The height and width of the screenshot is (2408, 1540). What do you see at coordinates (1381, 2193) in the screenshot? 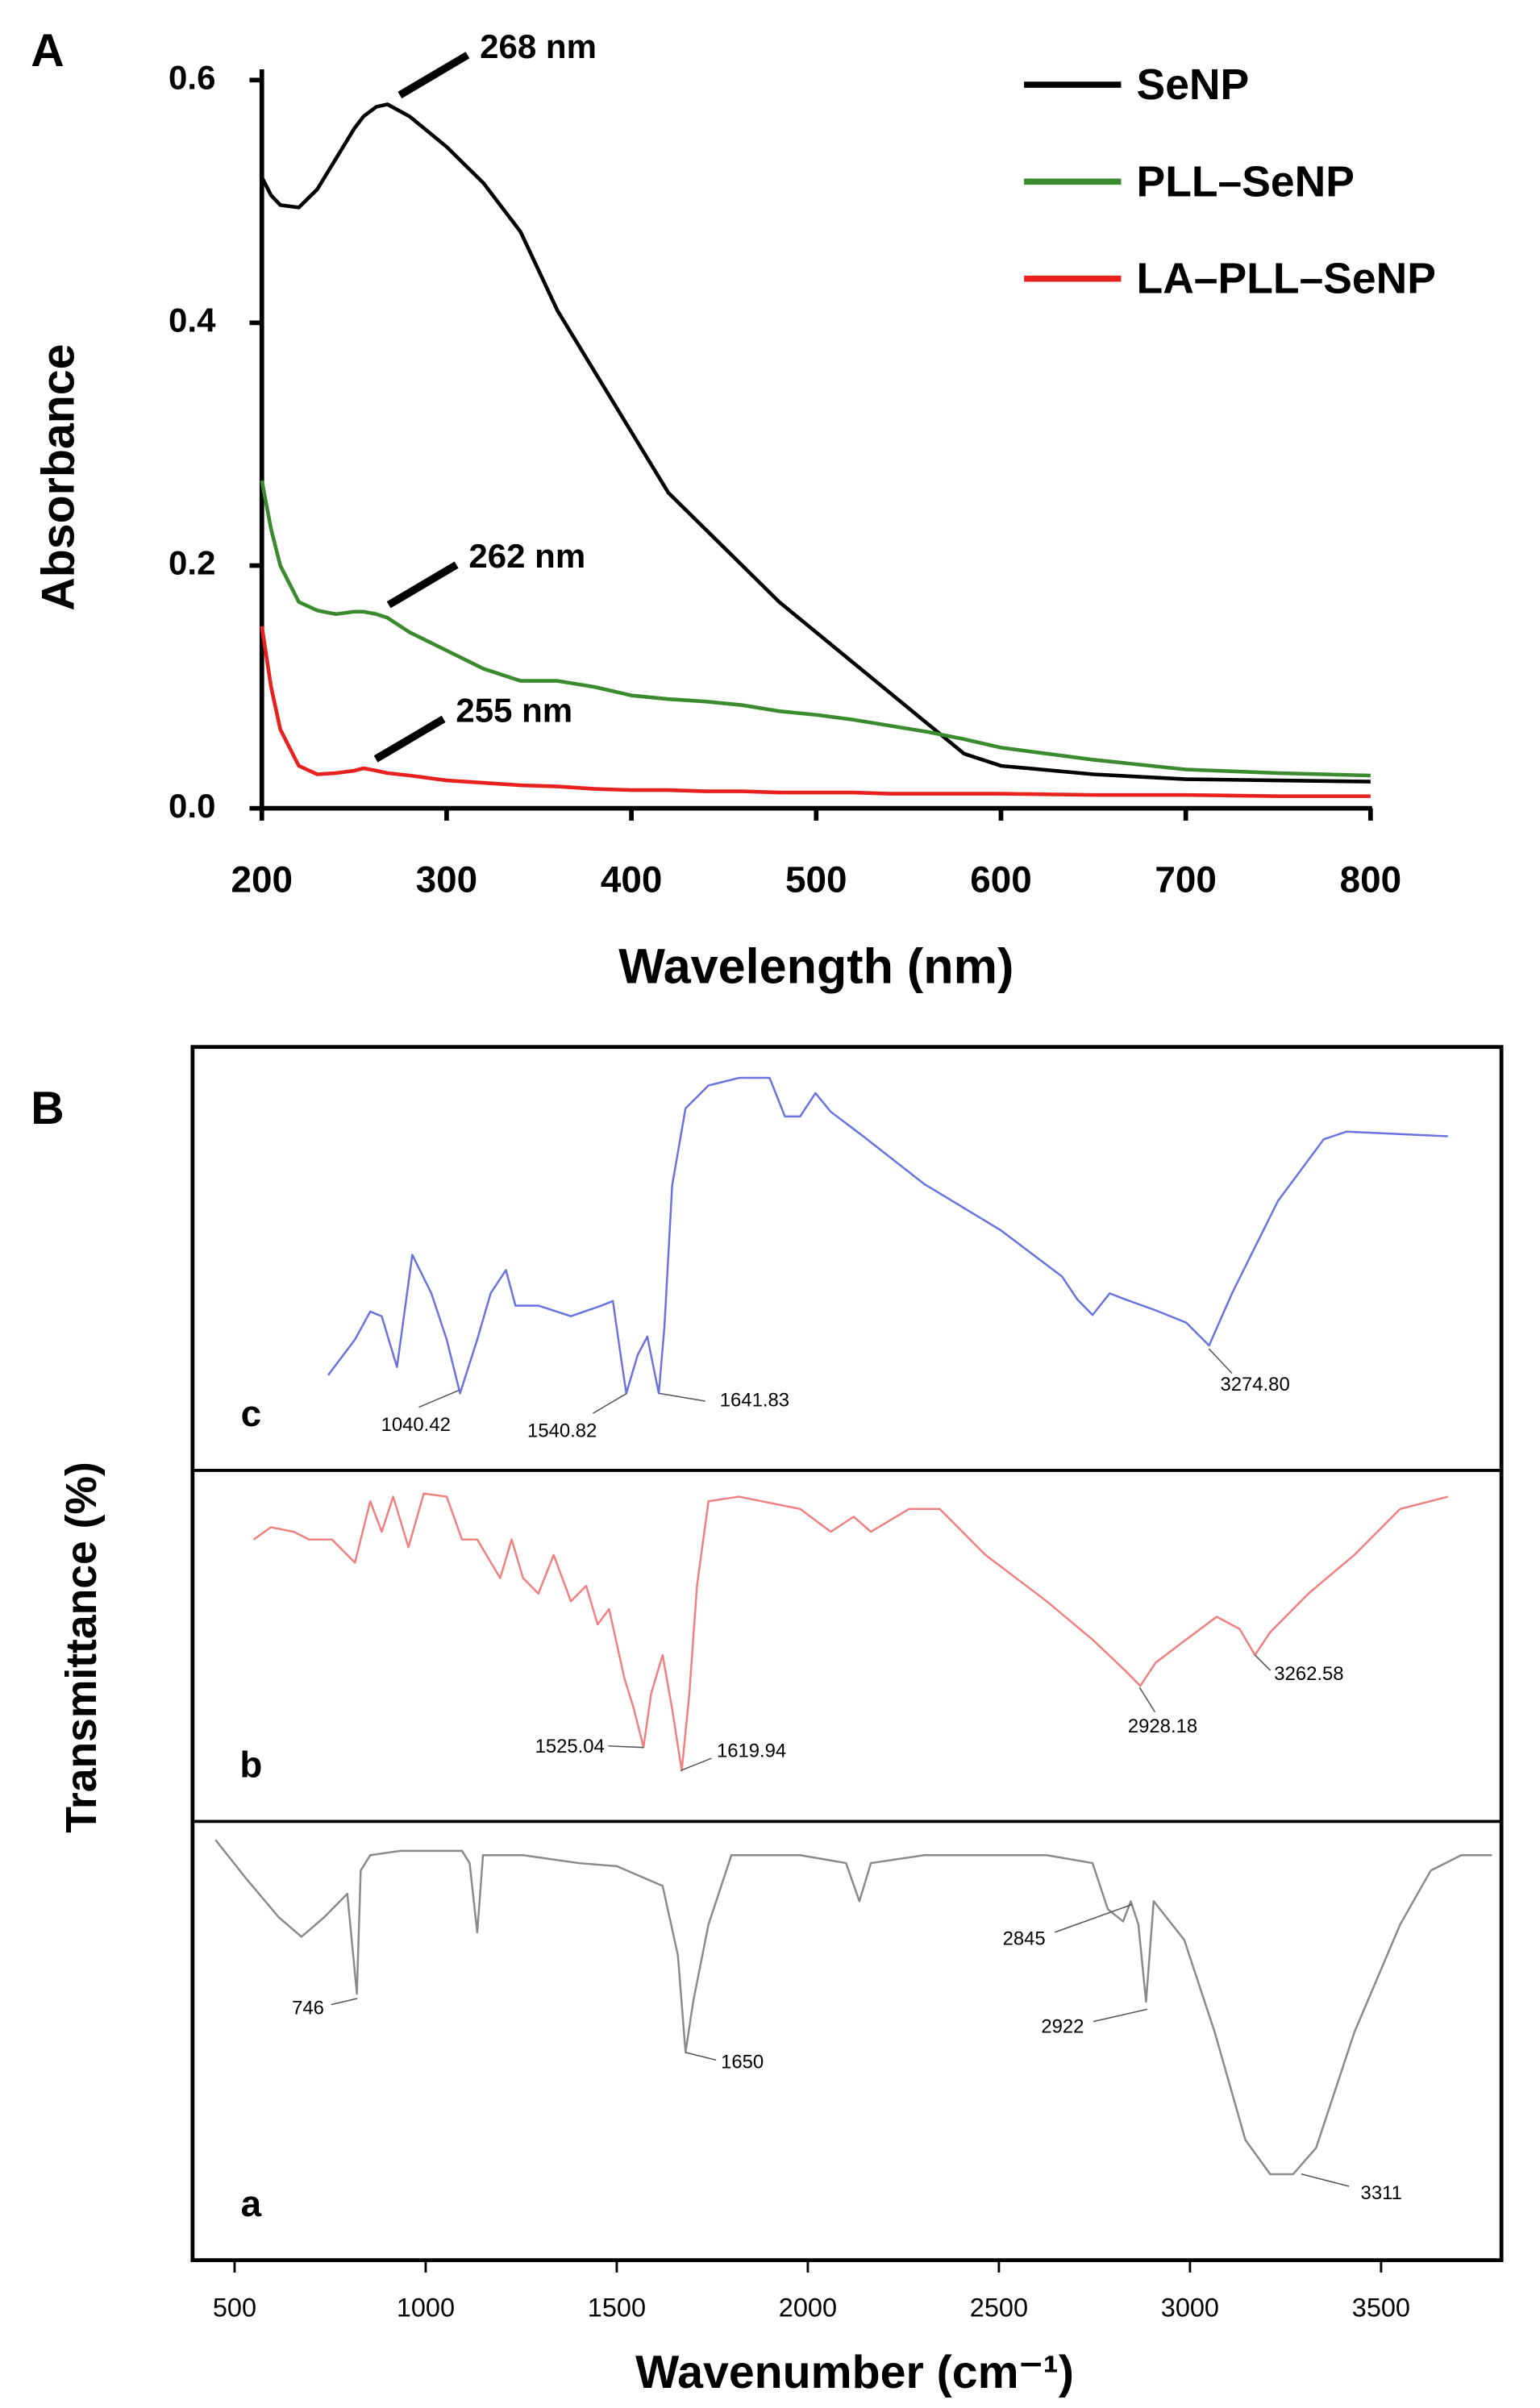
I see `peak-label: 3311` at bounding box center [1381, 2193].